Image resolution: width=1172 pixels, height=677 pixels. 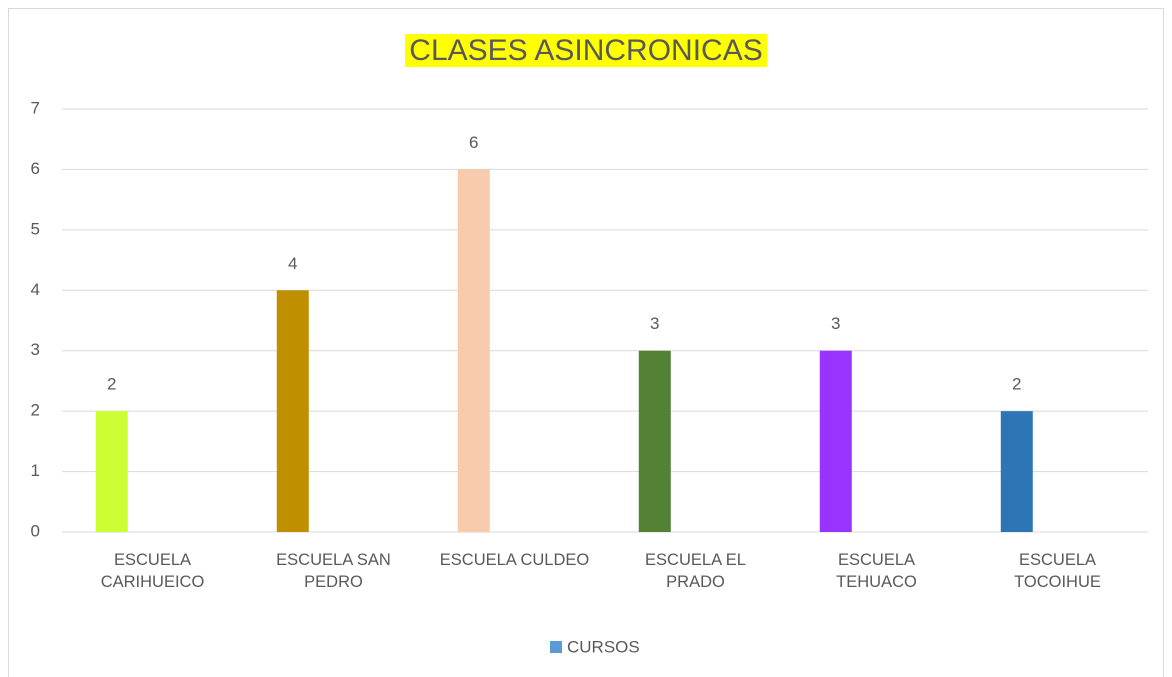 I want to click on y-tick-label: 7, so click(x=35, y=107).